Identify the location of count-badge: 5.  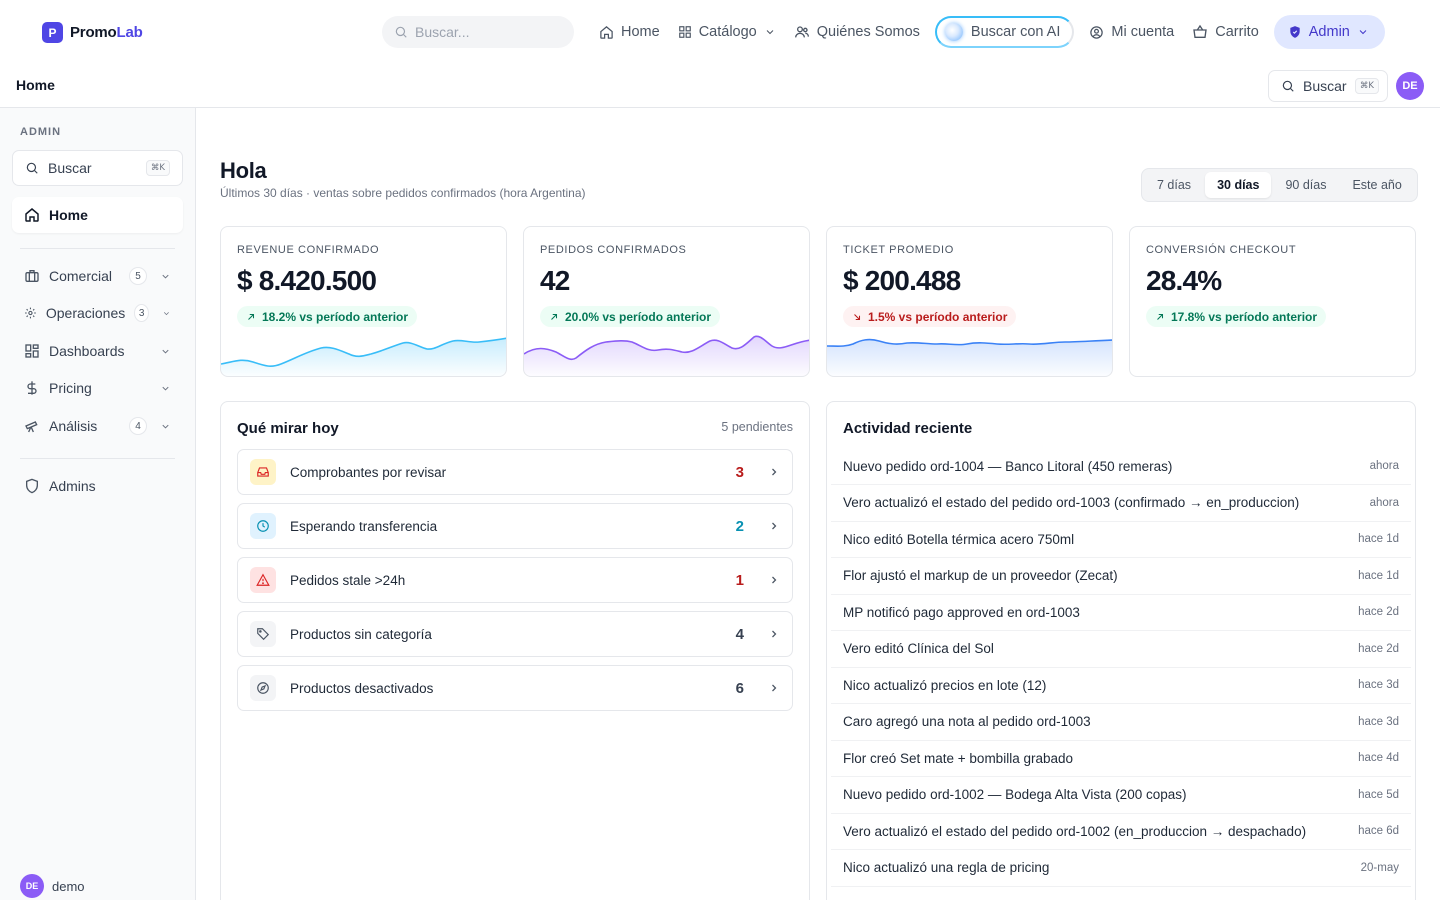
(138, 276).